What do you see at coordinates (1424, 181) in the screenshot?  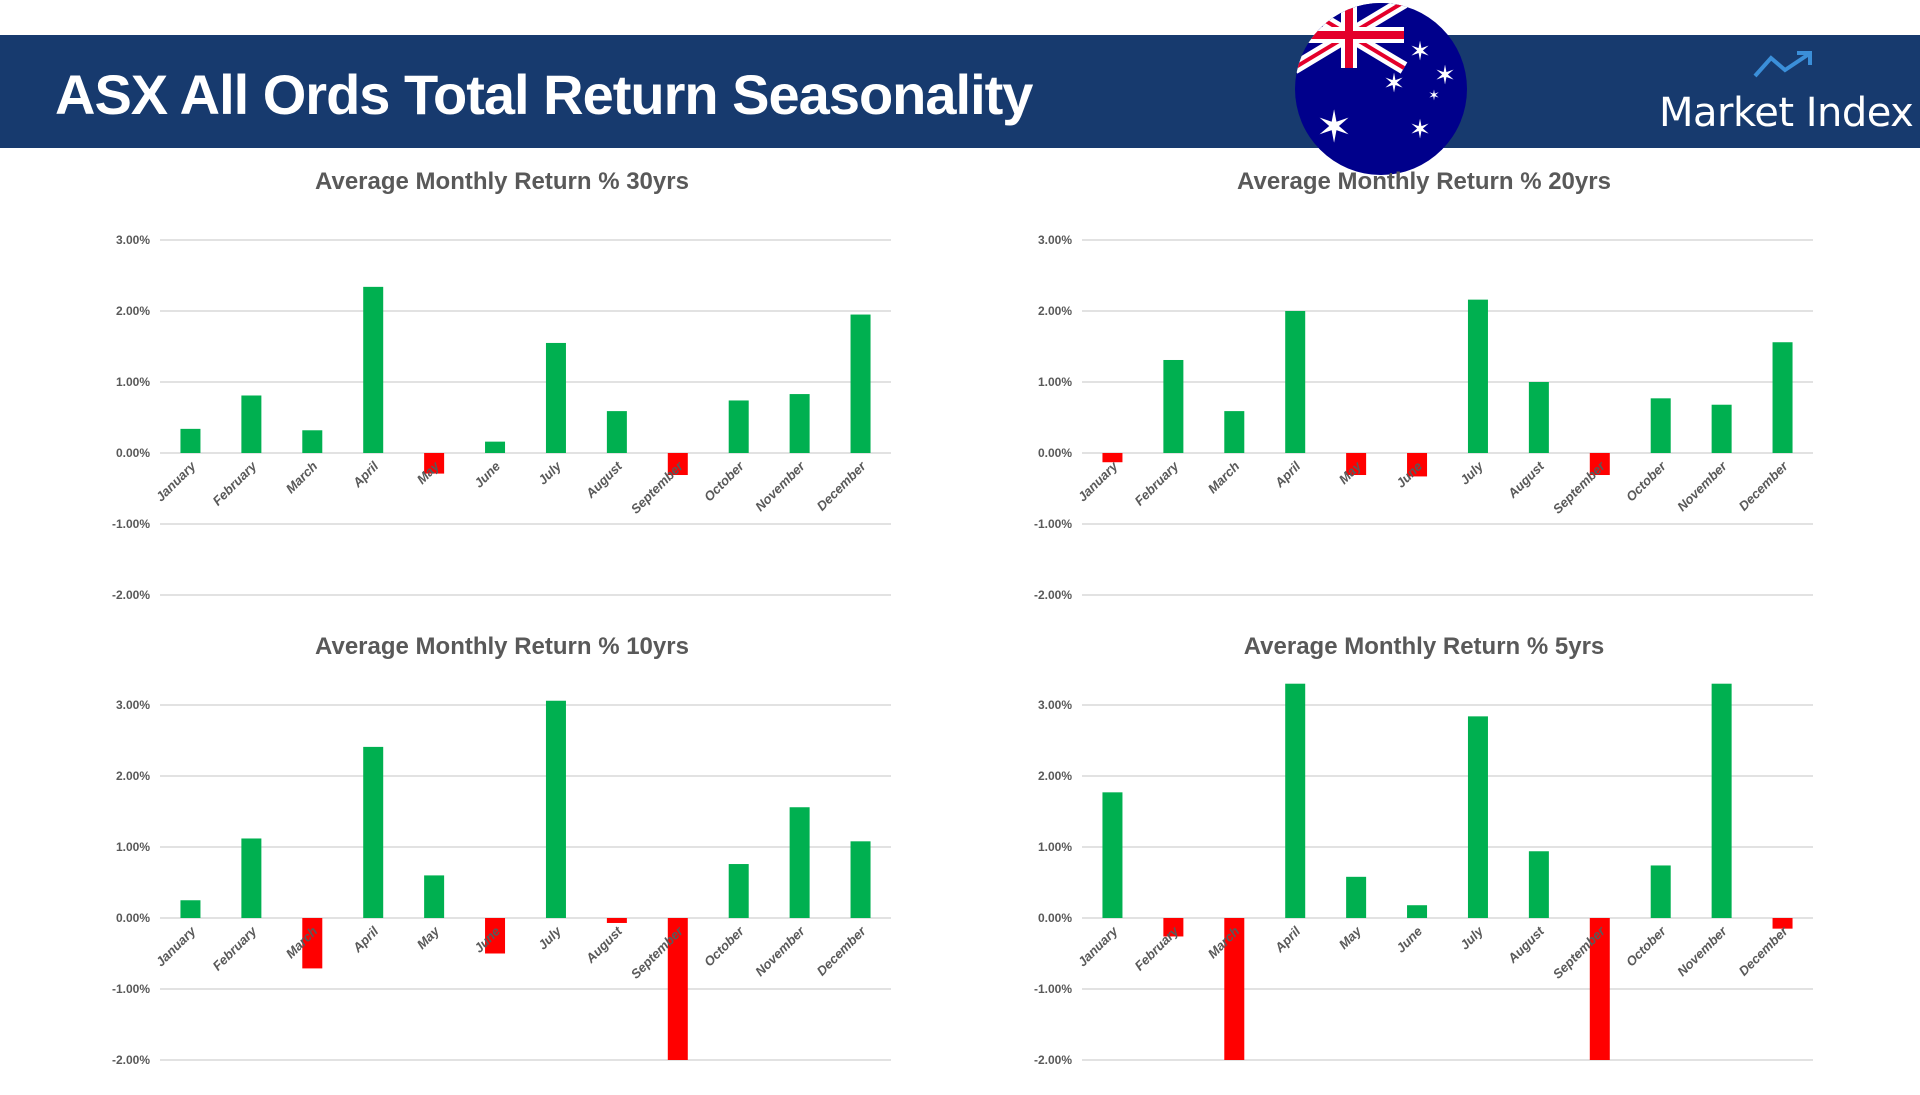 I see `chart-title: Average Monthly Return % 20yrs` at bounding box center [1424, 181].